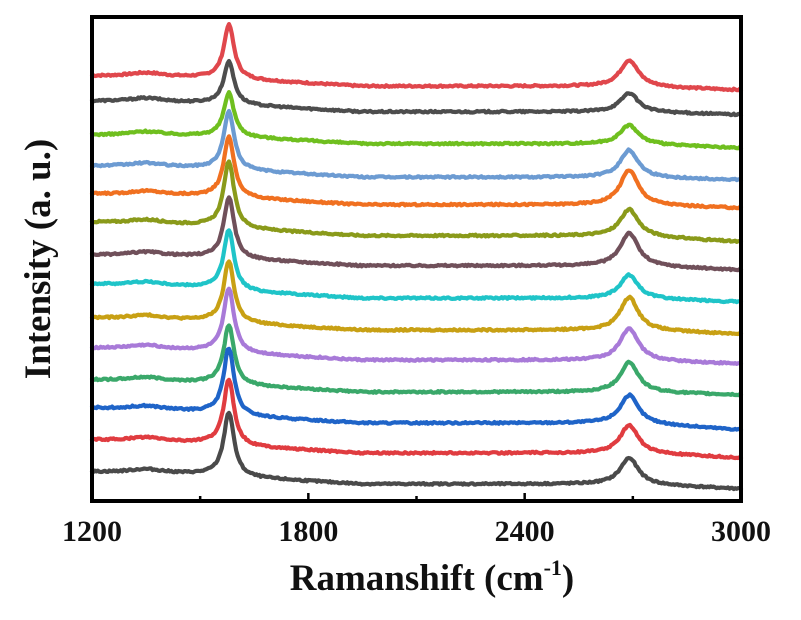 Image resolution: width=801 pixels, height=620 pixels. I want to click on x-axis-title: Ramanshift (cm-1), so click(432, 577).